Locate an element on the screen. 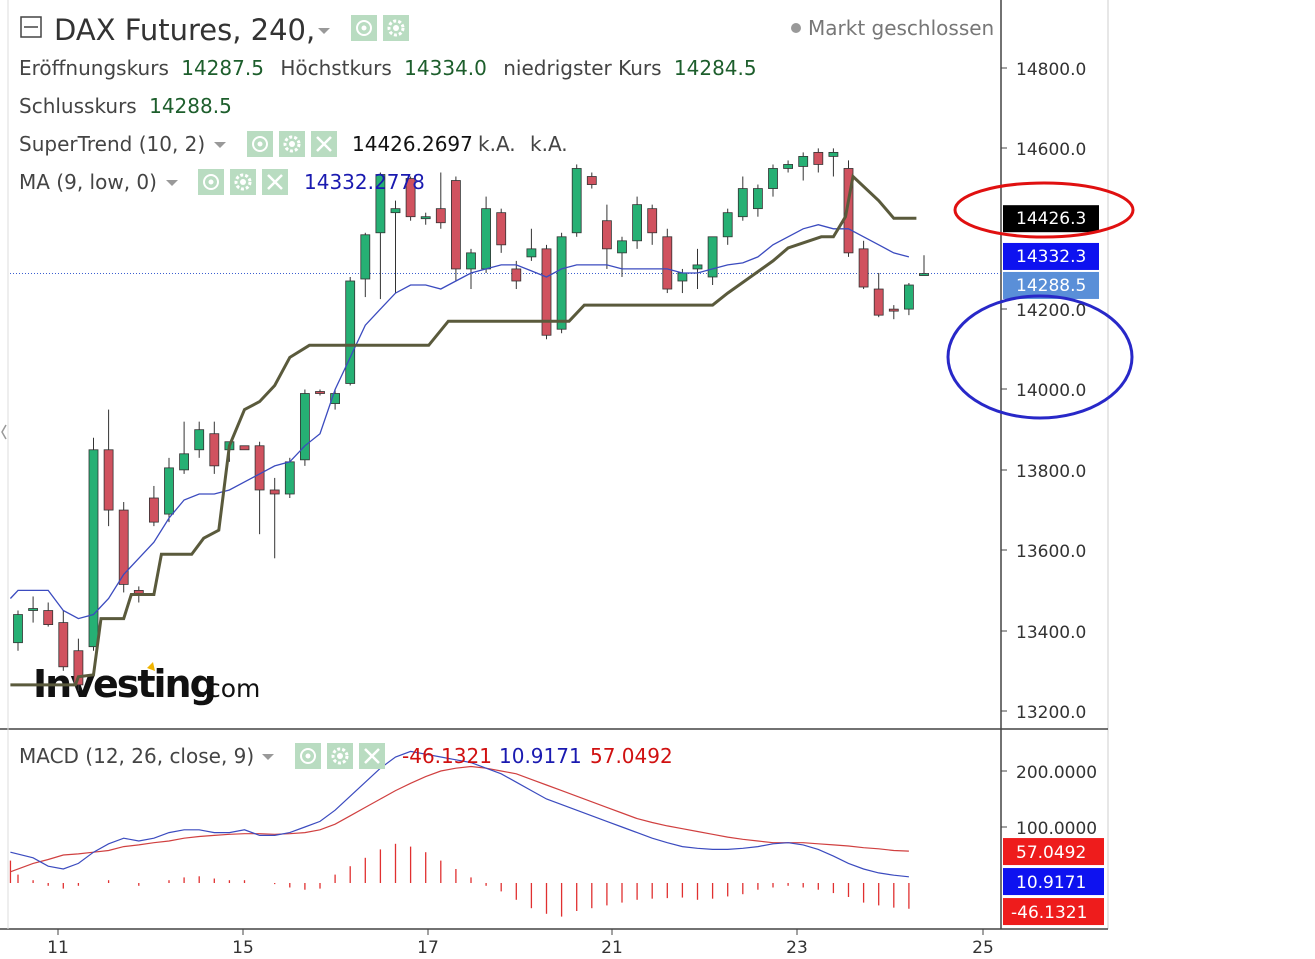 Image resolution: width=1315 pixels, height=959 pixels. price-tick-label: 13200.0 is located at coordinates (1051, 713).